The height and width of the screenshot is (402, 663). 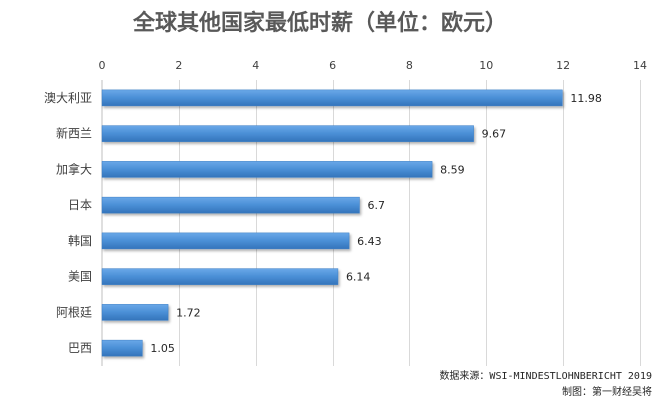 I want to click on x-tick-label: 0, so click(x=102, y=65).